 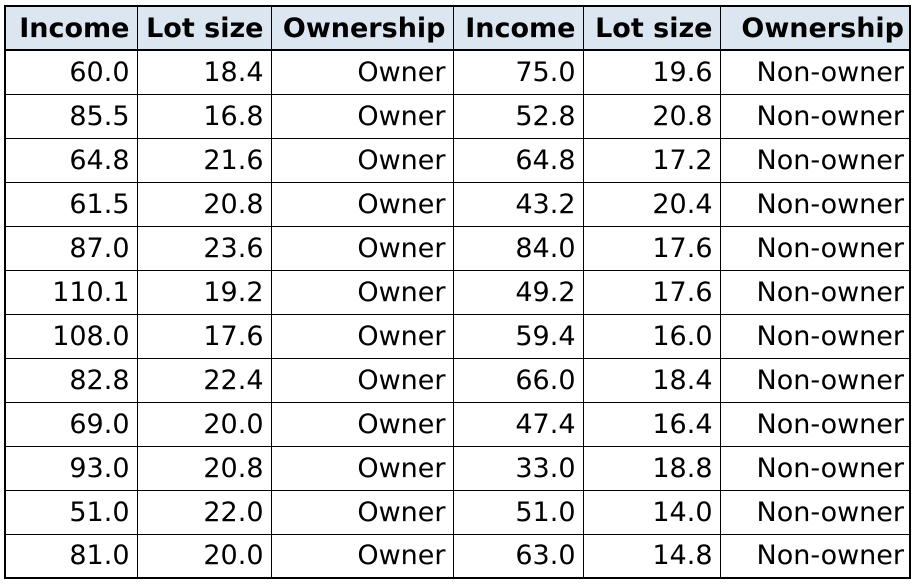 I want to click on lot-size-cell: 14.0, so click(x=651, y=512).